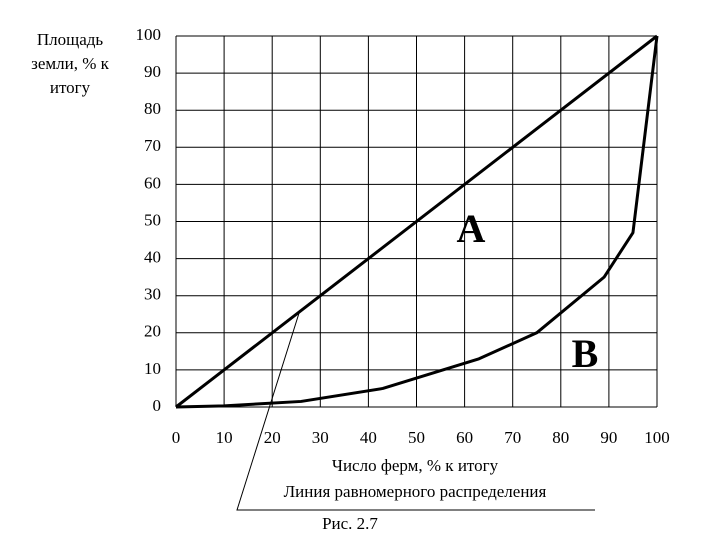 This screenshot has width=712, height=551. I want to click on x-tick-label: 10, so click(224, 437).